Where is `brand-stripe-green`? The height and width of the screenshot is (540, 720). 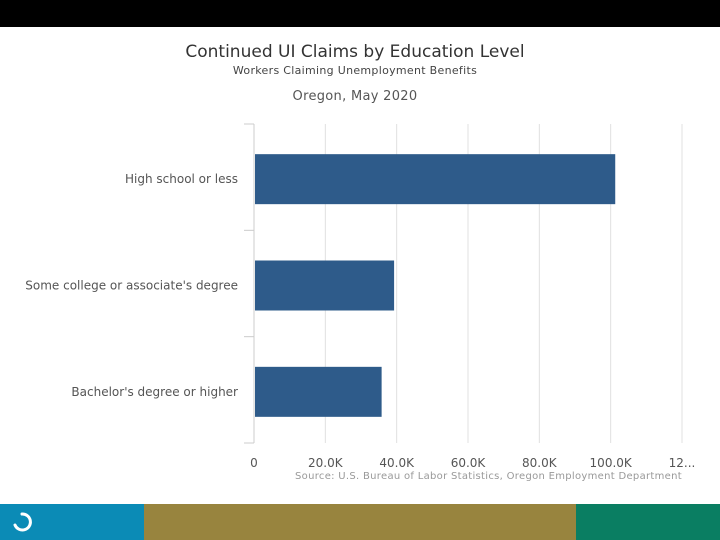 brand-stripe-green is located at coordinates (648, 522).